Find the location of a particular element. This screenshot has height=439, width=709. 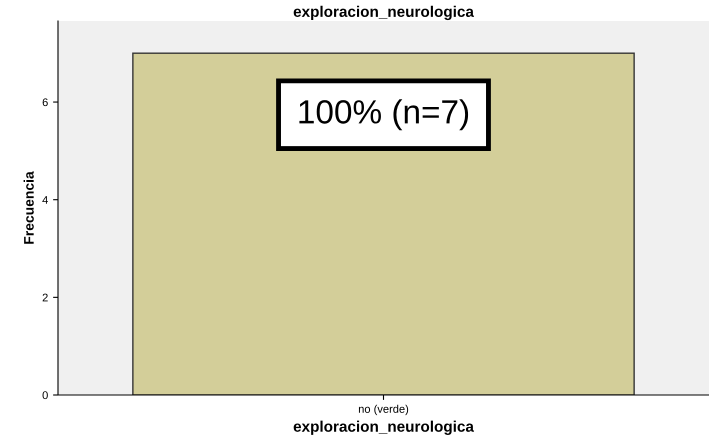

x-axis-title: exploracion_neurologica is located at coordinates (384, 427).